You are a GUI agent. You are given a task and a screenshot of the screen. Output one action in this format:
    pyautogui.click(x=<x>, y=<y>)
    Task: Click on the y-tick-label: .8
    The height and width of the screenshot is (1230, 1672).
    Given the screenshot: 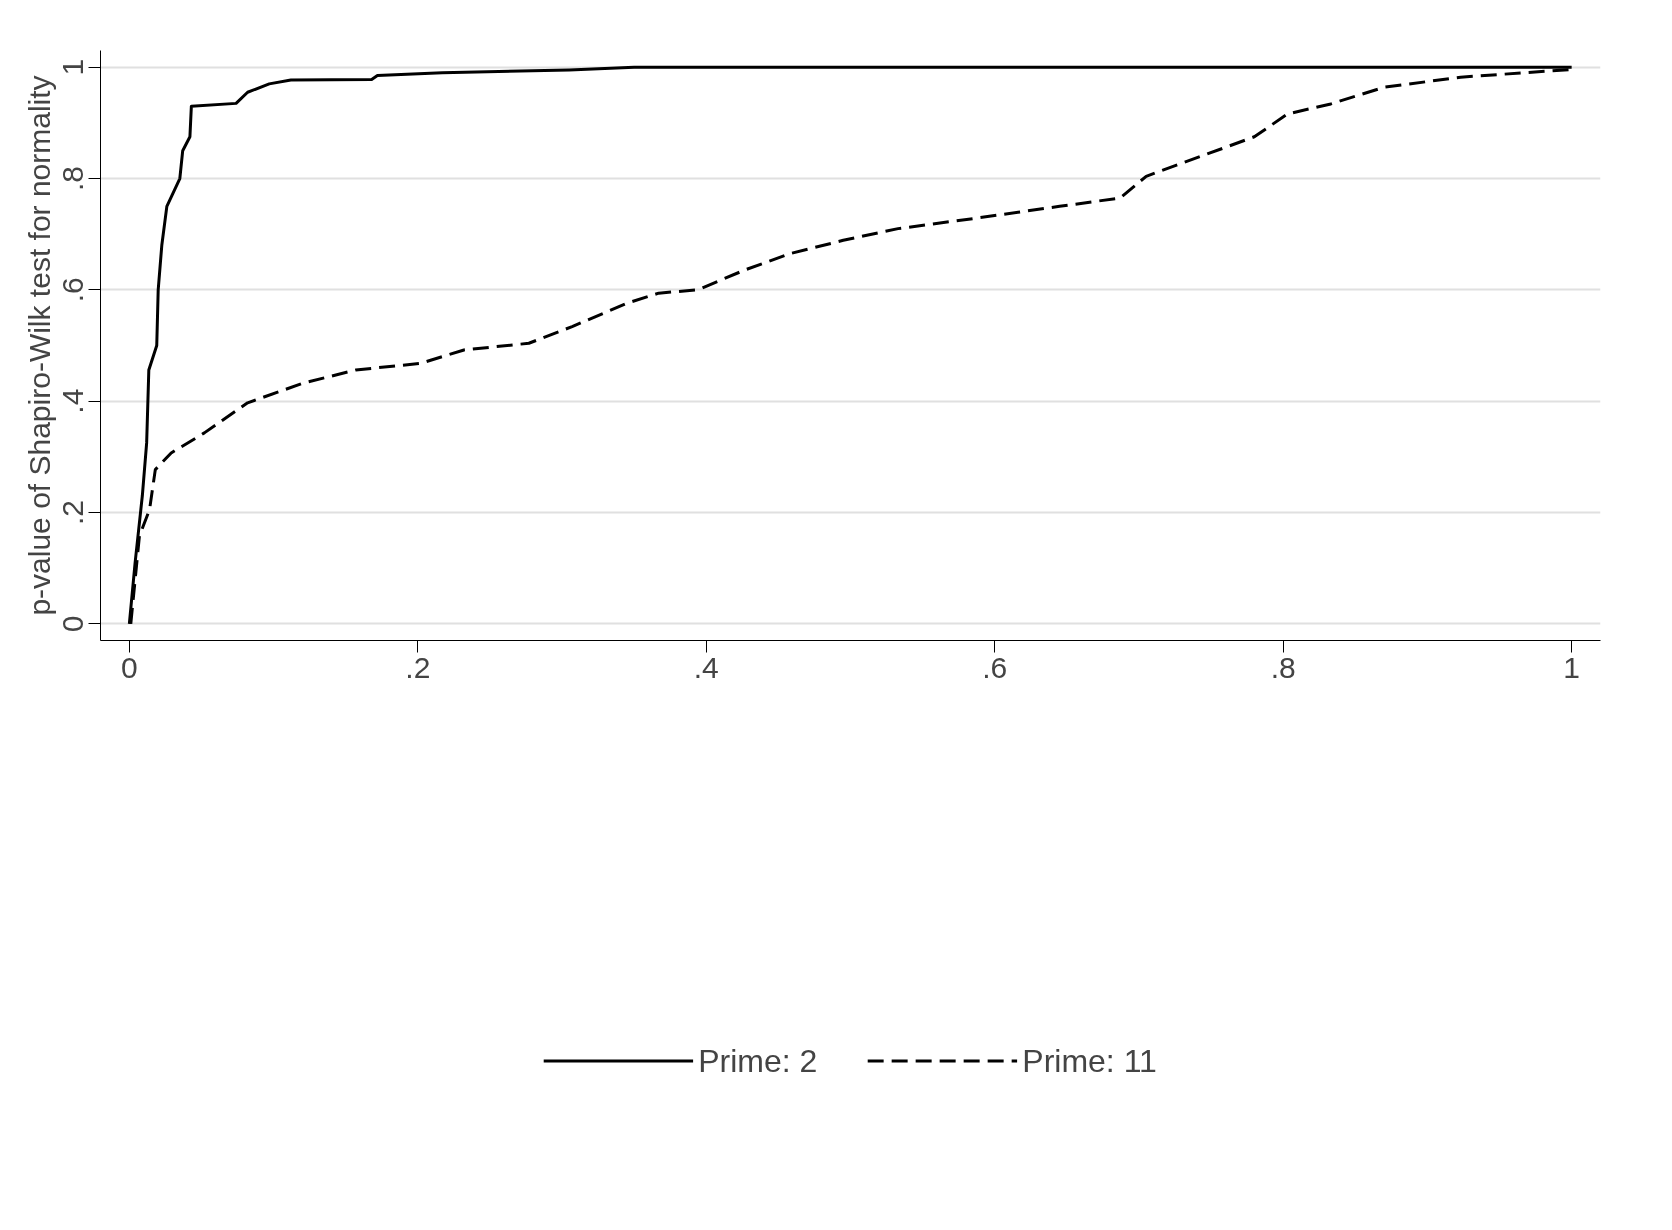 What is the action you would take?
    pyautogui.click(x=73, y=179)
    